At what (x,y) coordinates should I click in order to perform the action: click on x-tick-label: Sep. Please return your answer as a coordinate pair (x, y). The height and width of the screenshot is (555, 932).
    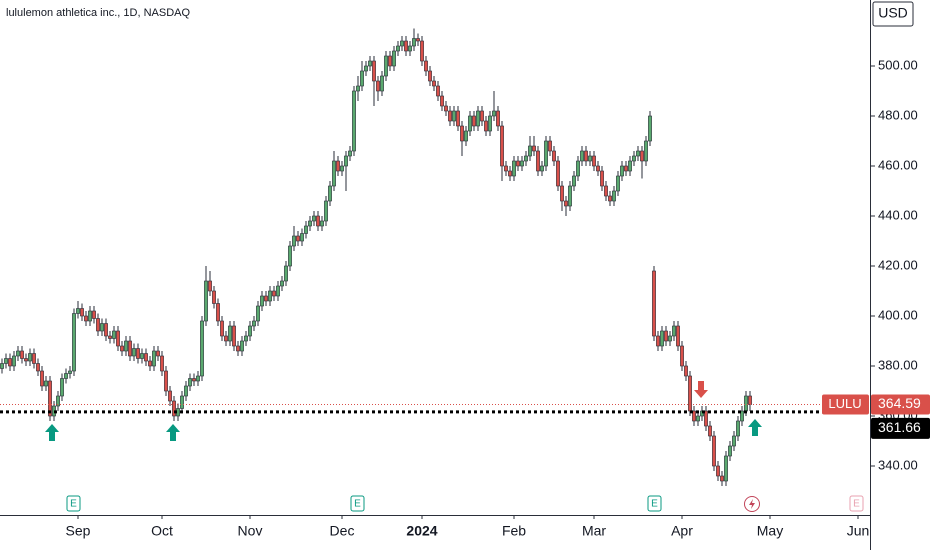
    Looking at the image, I should click on (78, 531).